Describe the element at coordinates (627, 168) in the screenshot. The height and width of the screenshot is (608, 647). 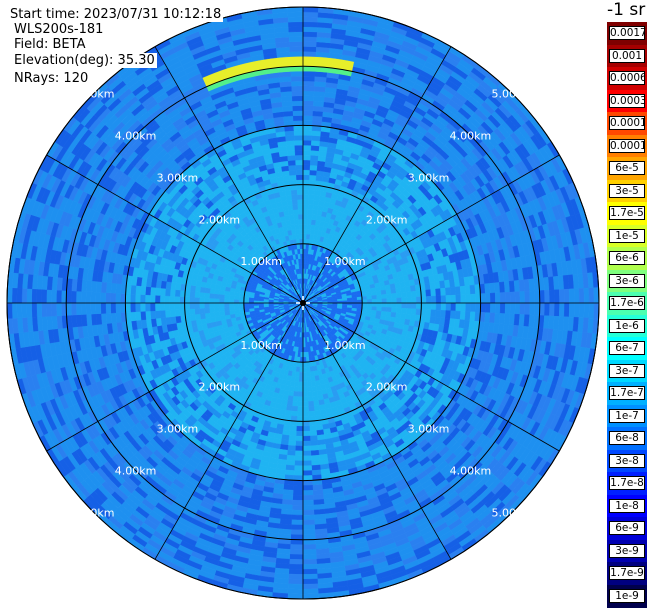
I see `colorbar-tick-label: 6e-5` at that location.